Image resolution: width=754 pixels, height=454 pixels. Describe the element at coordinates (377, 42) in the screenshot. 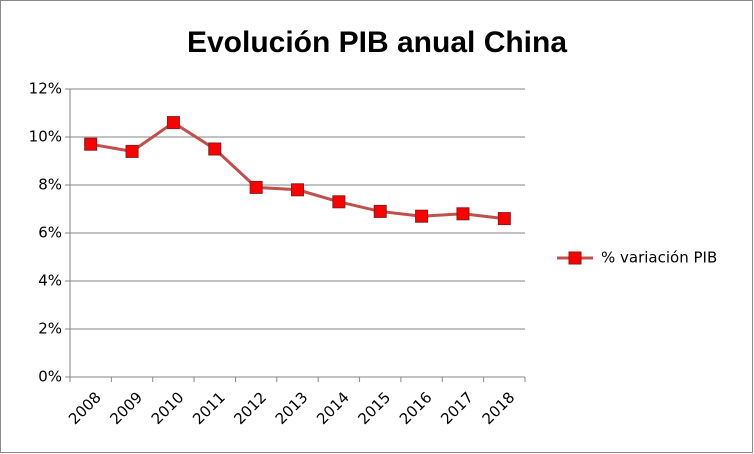

I see `chart-title: Evolución PIB anual China` at that location.